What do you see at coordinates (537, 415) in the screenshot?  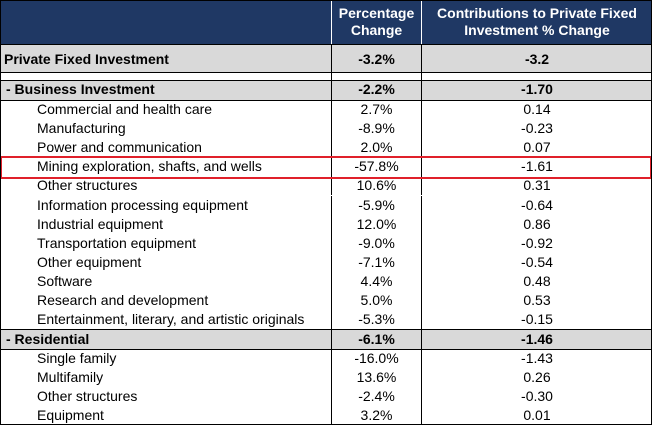 I see `row-contrib: 0.01` at bounding box center [537, 415].